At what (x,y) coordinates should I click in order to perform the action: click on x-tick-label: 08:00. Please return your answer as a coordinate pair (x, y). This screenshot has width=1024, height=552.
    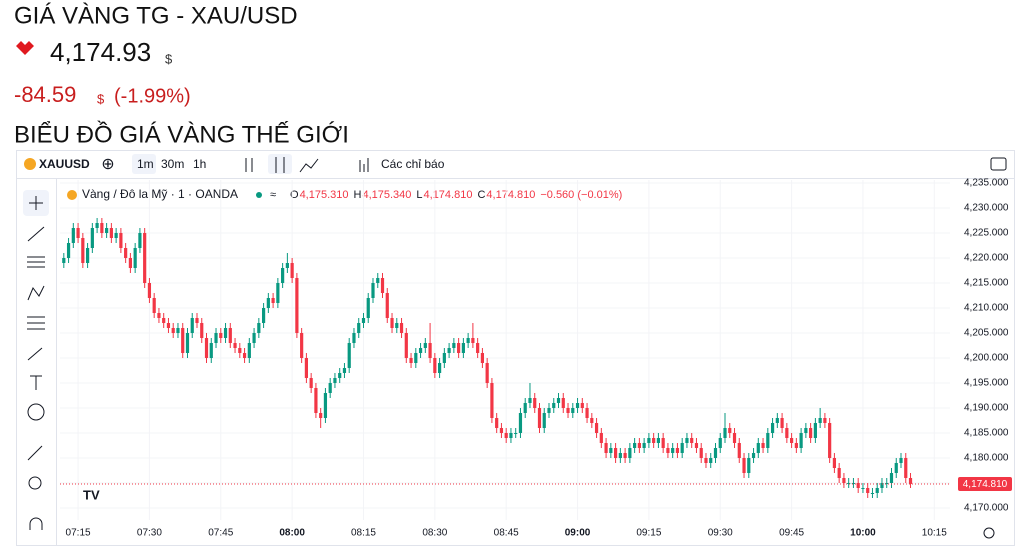
    Looking at the image, I should click on (292, 533).